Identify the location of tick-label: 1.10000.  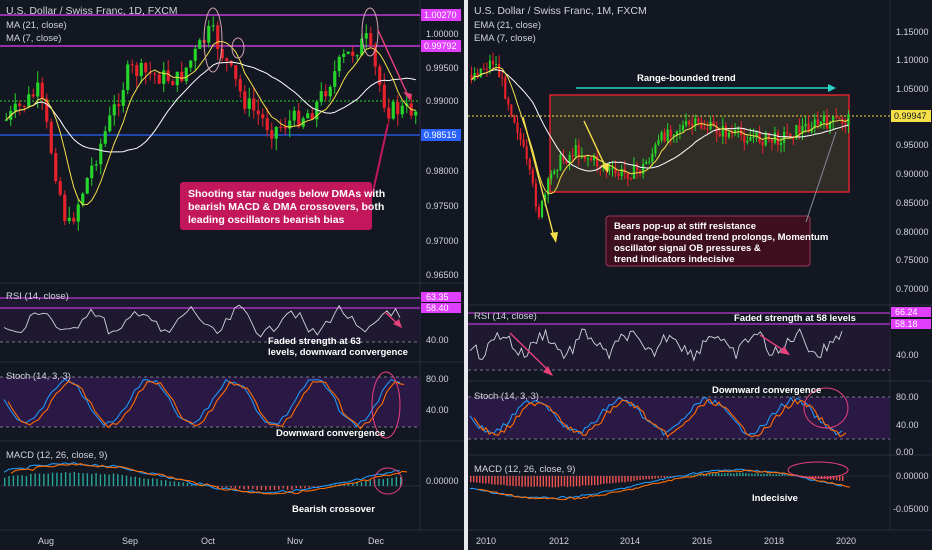
(912, 60).